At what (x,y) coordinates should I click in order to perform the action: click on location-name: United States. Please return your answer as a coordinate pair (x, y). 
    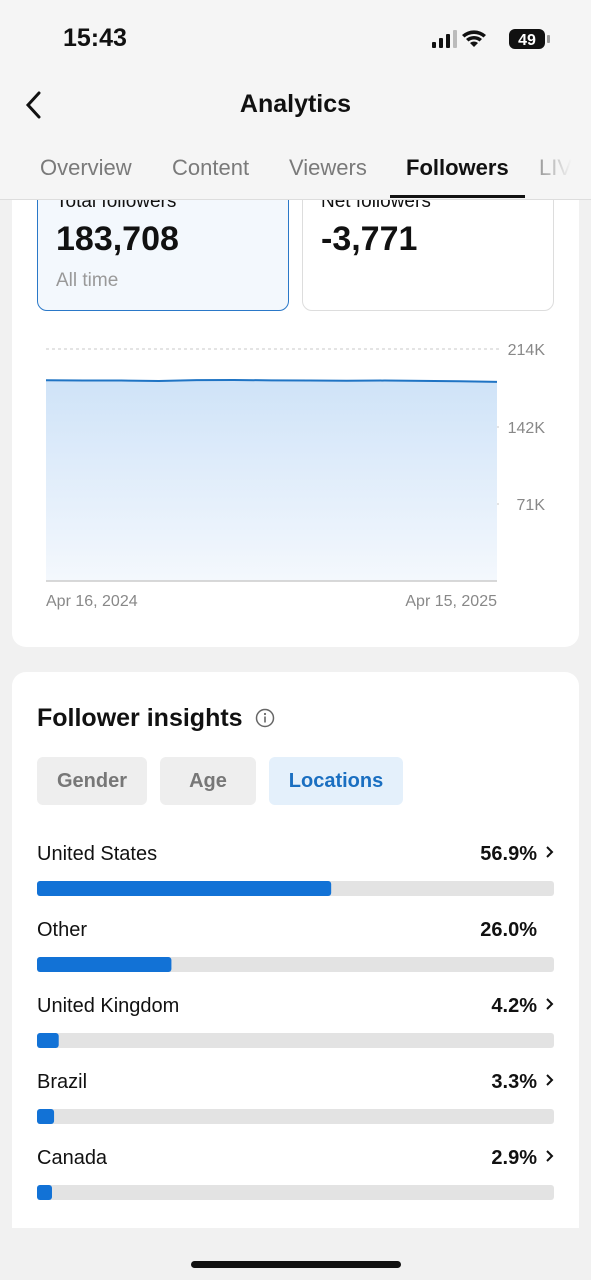
    Looking at the image, I should click on (97, 854).